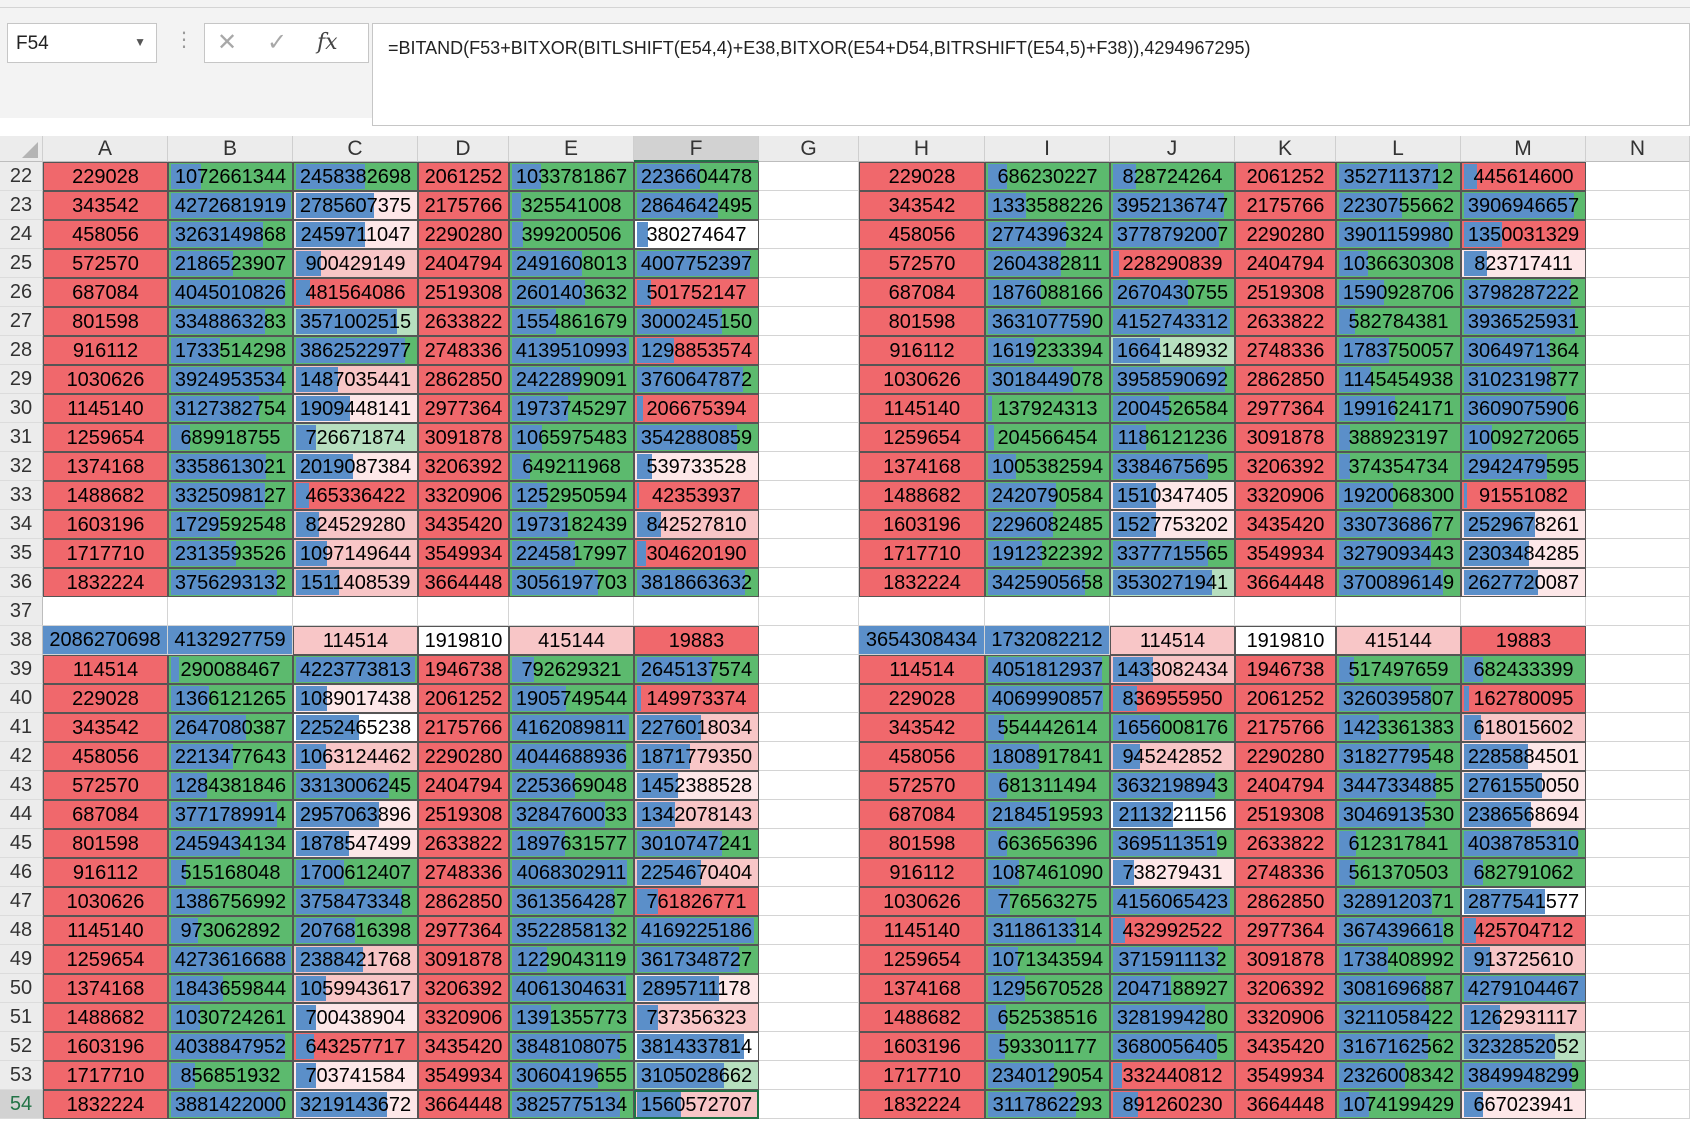  I want to click on cell-f31: 3542880859, so click(696, 437).